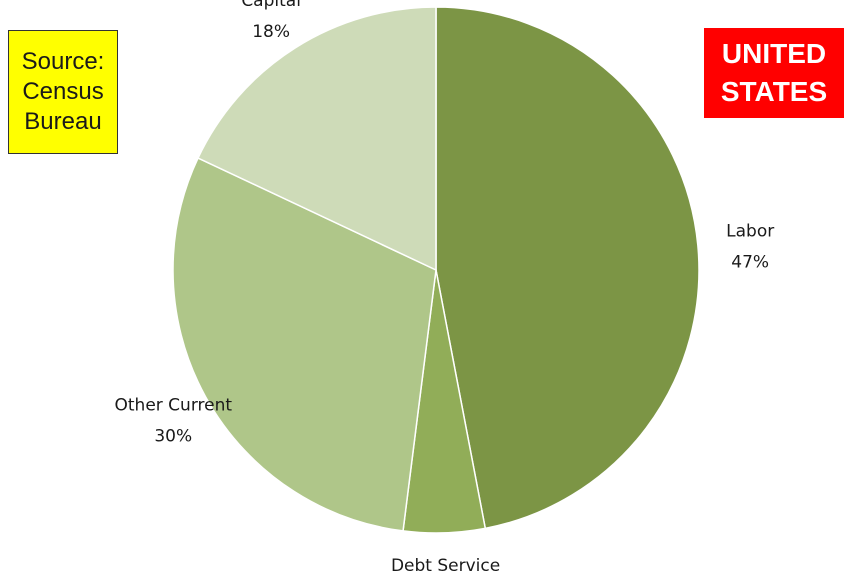 The height and width of the screenshot is (583, 848). I want to click on slice-name: Other Current, so click(174, 405).